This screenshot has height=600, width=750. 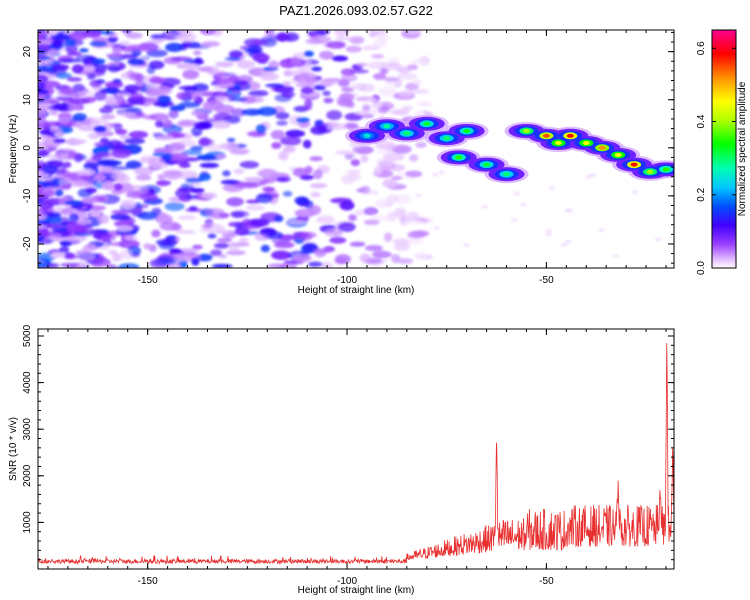 I want to click on x-tick-label: -100, so click(x=347, y=280).